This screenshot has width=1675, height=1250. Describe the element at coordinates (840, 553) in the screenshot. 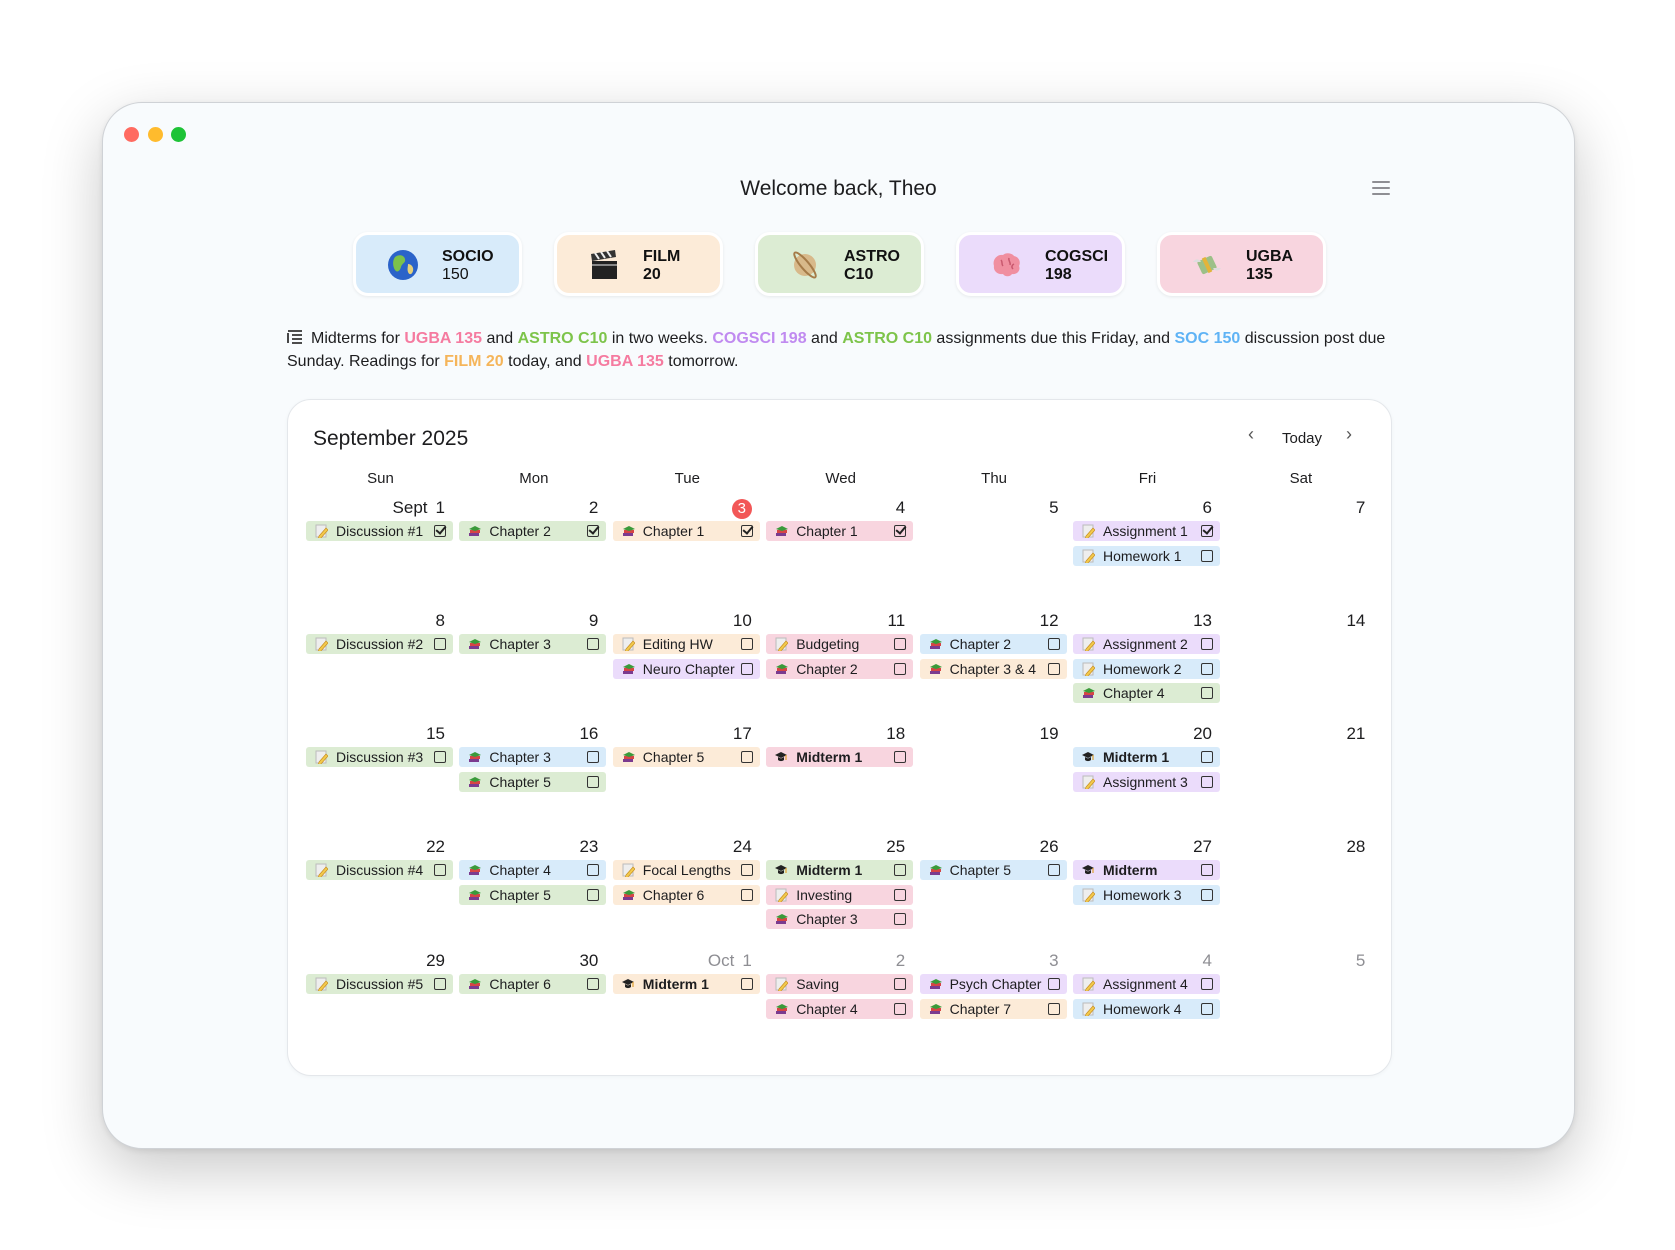

I see `calendar-day-cell: 4 Chapter 1` at that location.